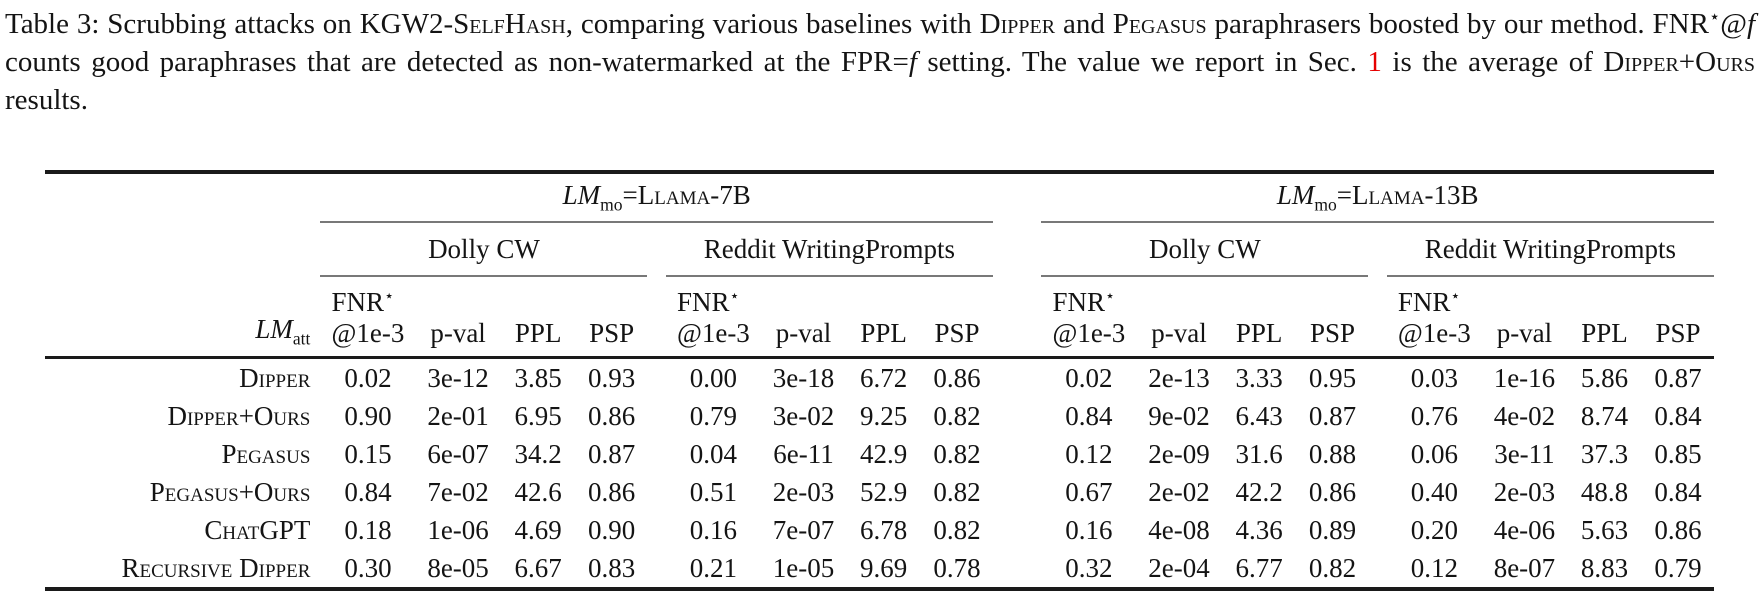 Image resolution: width=1759 pixels, height=592 pixels. I want to click on value-cell: 6.78, so click(883, 529).